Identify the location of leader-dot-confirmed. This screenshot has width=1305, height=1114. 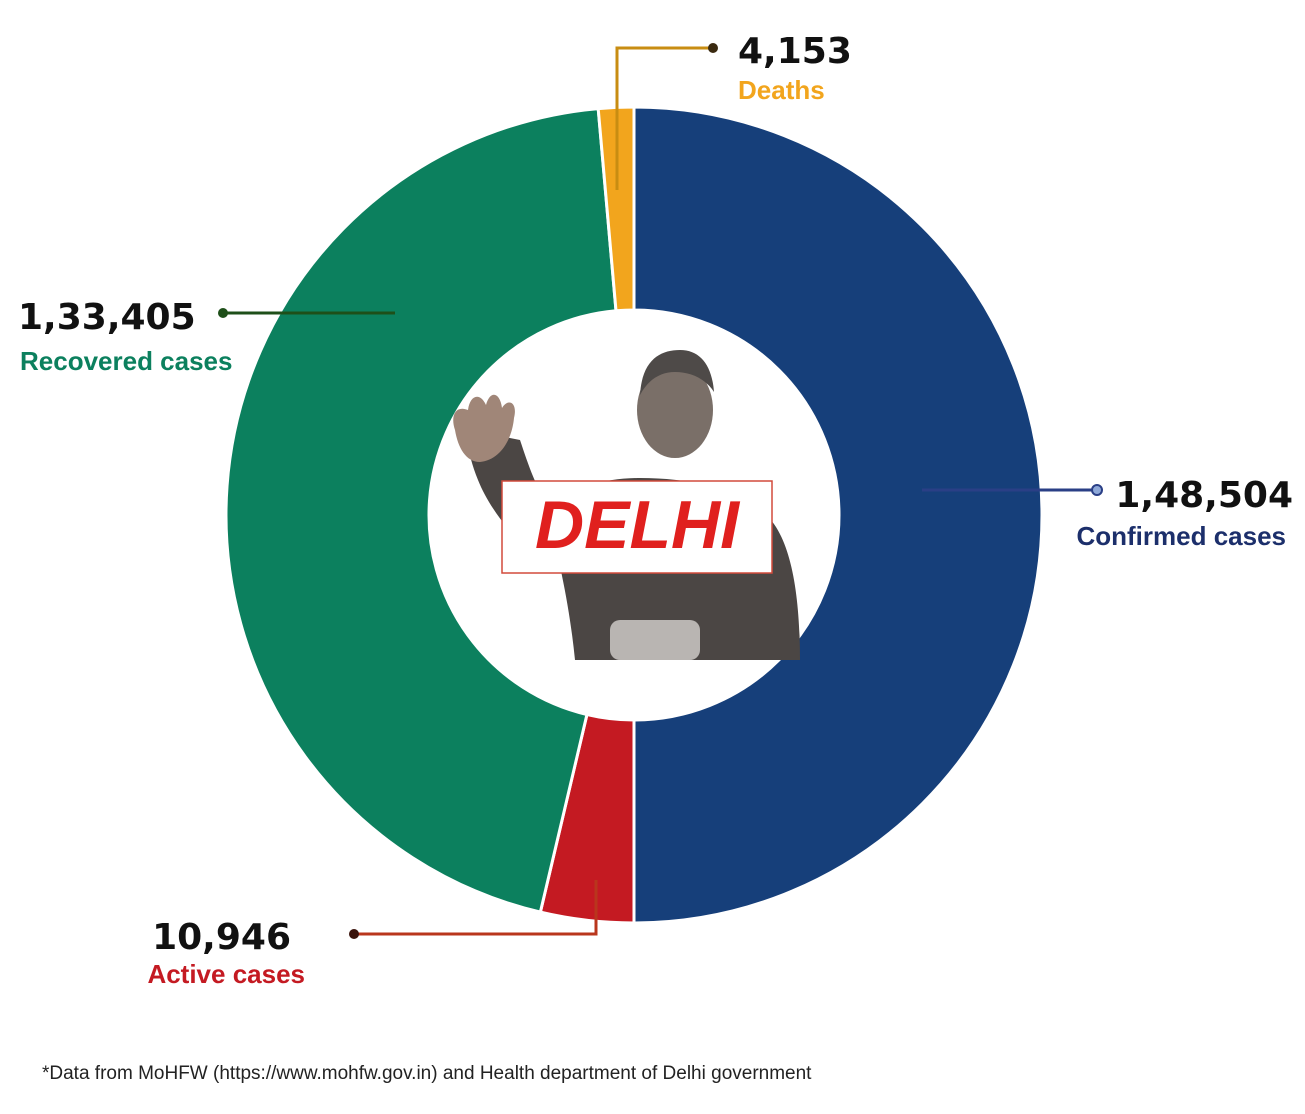
(1097, 490).